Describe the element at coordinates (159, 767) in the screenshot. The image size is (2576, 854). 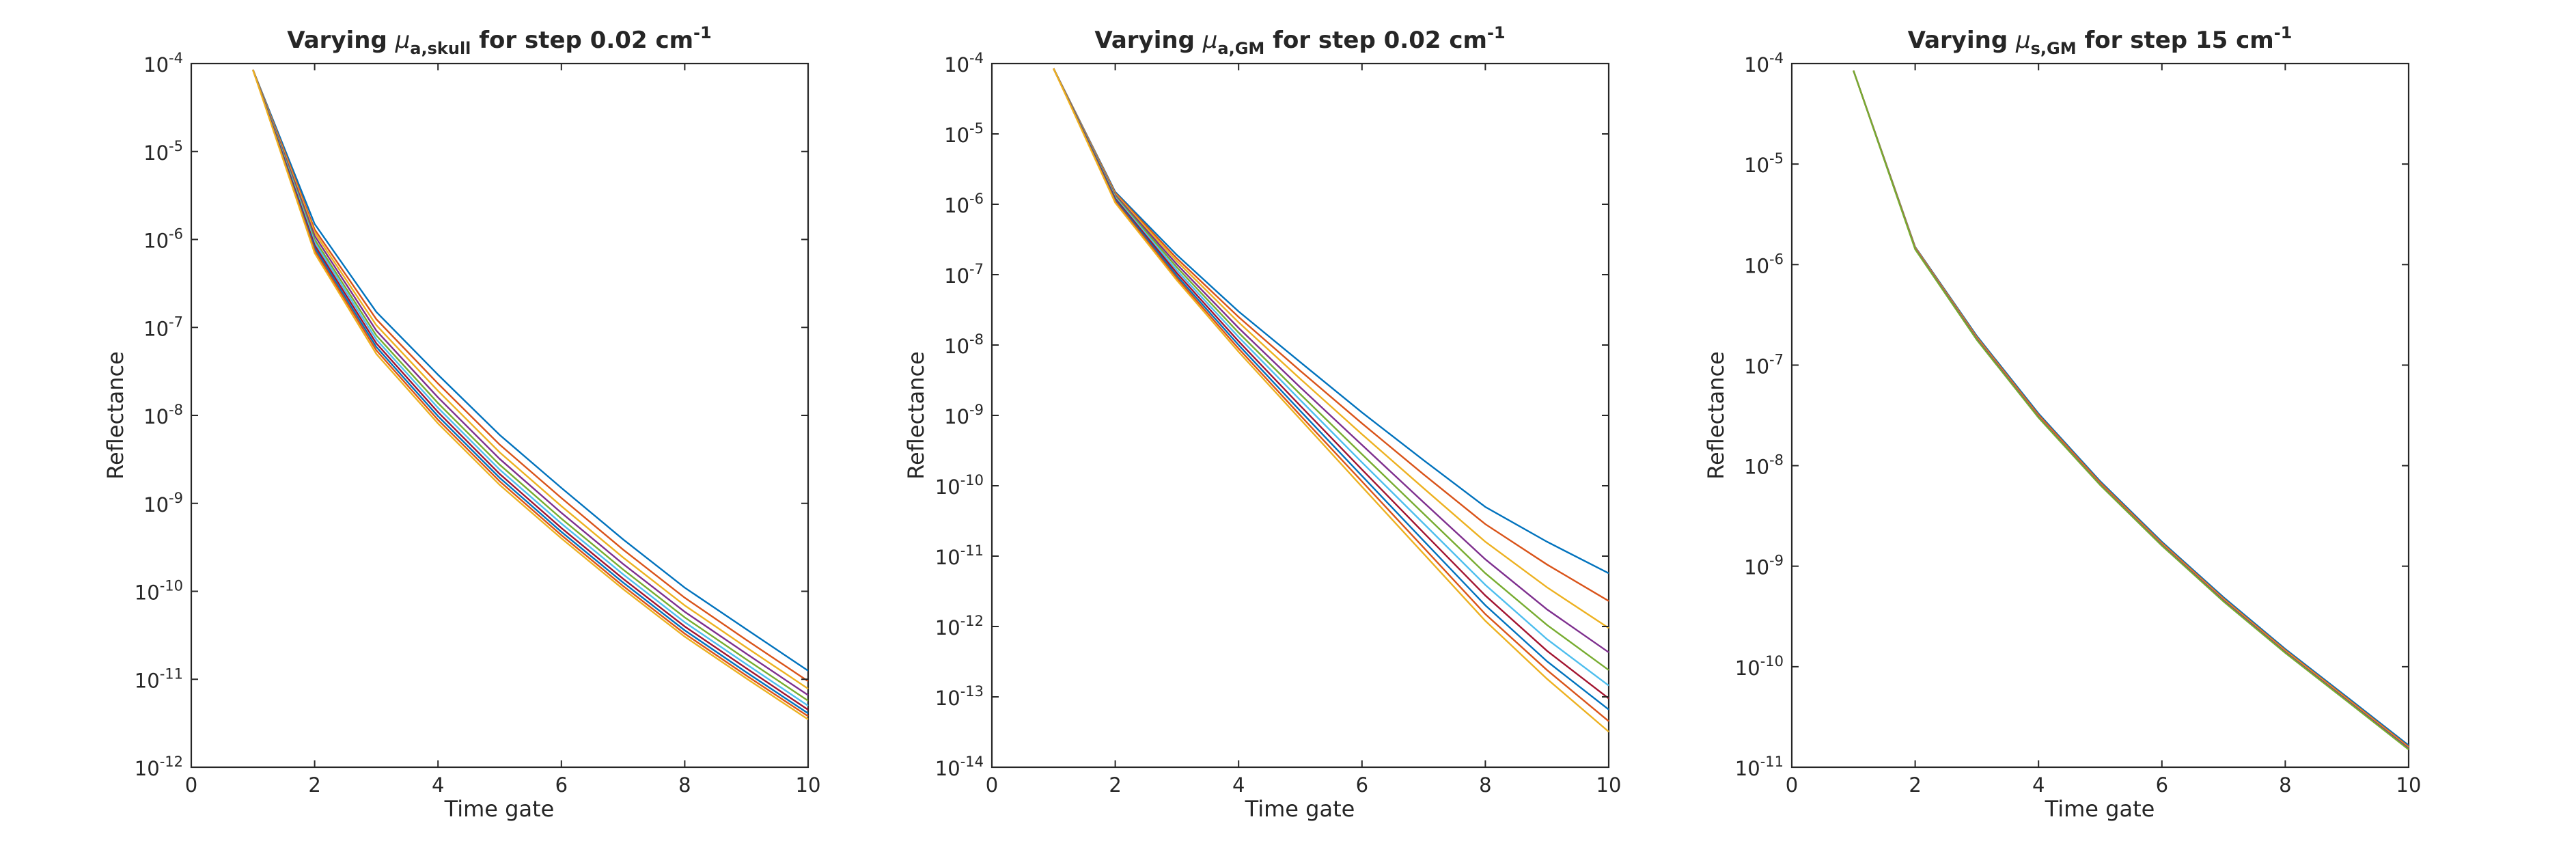
I see `y-tick-label: 10⁻¹²` at that location.